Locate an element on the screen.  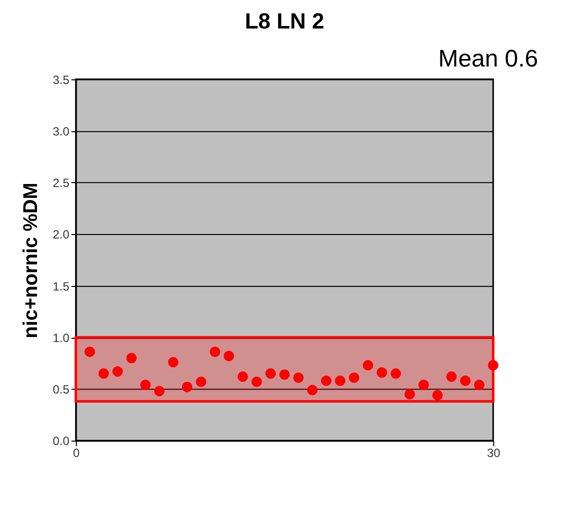
text: Mean 0.6 is located at coordinates (488, 58).